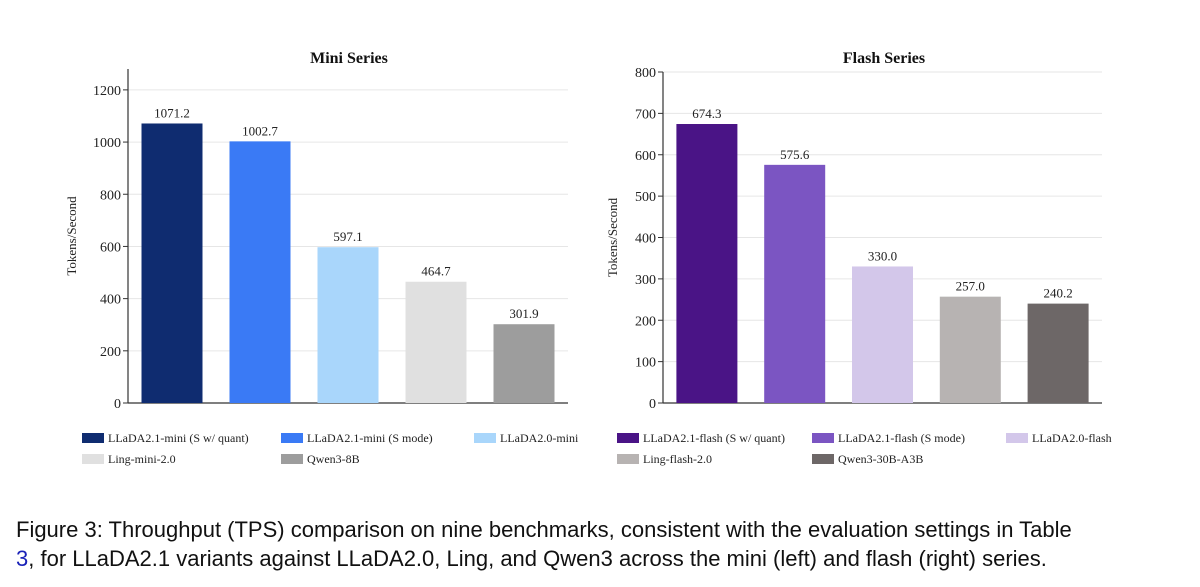 The height and width of the screenshot is (587, 1200). I want to click on y-tick-label: 1000, so click(107, 143).